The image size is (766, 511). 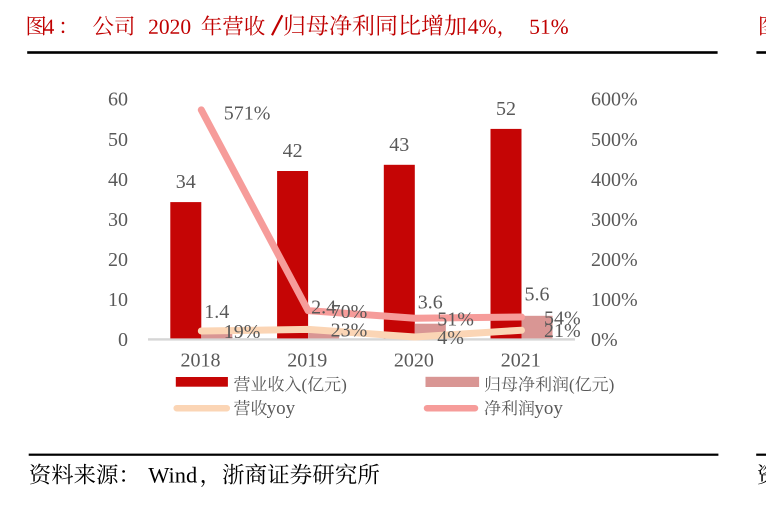 I want to click on svg-text: 23%, so click(x=349, y=330).